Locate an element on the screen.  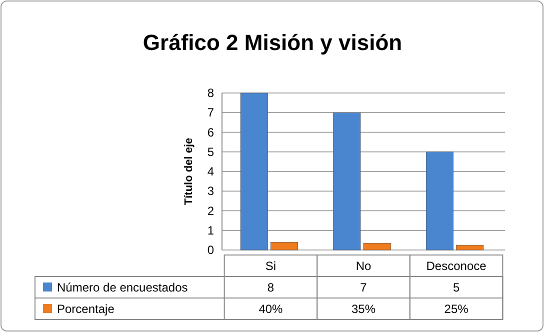
y-tick-label: 5 is located at coordinates (210, 151).